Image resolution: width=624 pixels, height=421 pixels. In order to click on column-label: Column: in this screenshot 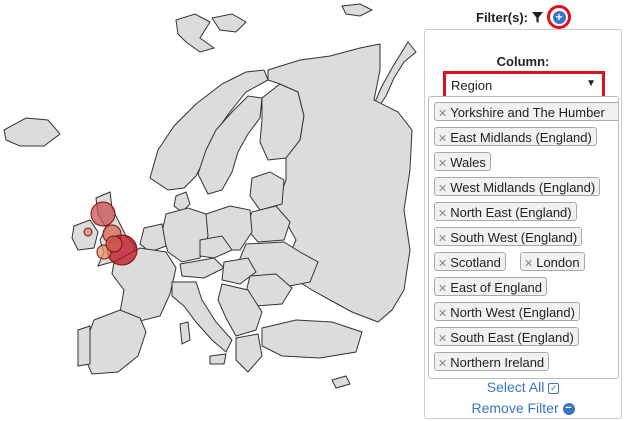, I will do `click(523, 61)`.